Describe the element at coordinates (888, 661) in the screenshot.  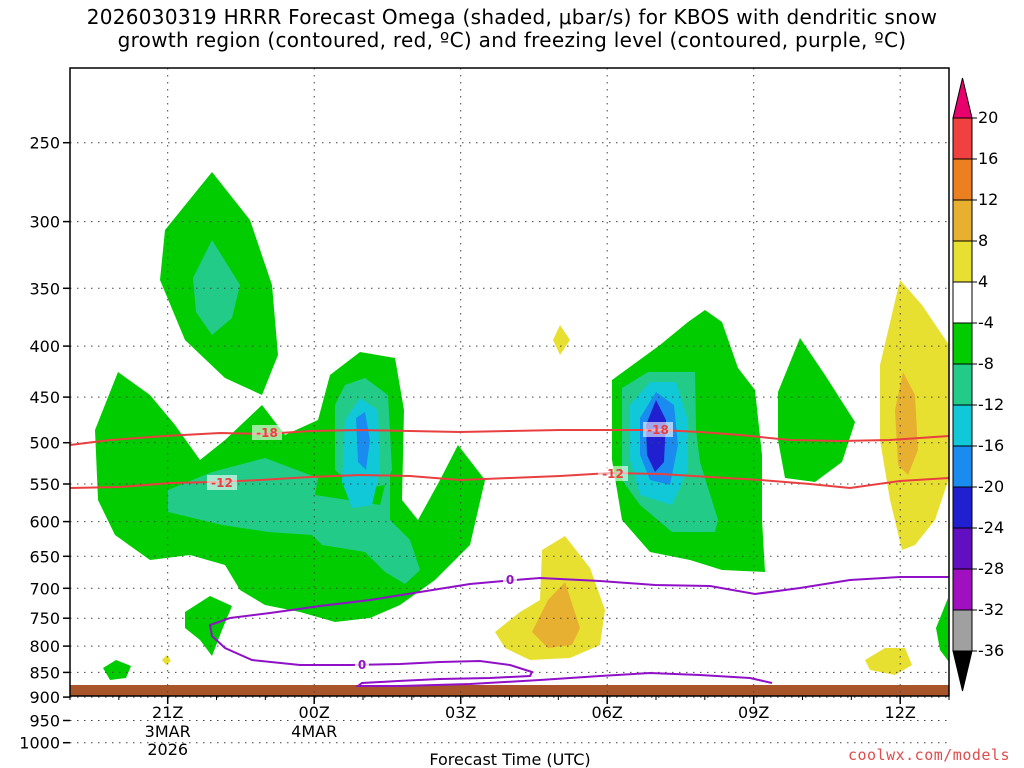
I see `omega-area-yellow-small2` at that location.